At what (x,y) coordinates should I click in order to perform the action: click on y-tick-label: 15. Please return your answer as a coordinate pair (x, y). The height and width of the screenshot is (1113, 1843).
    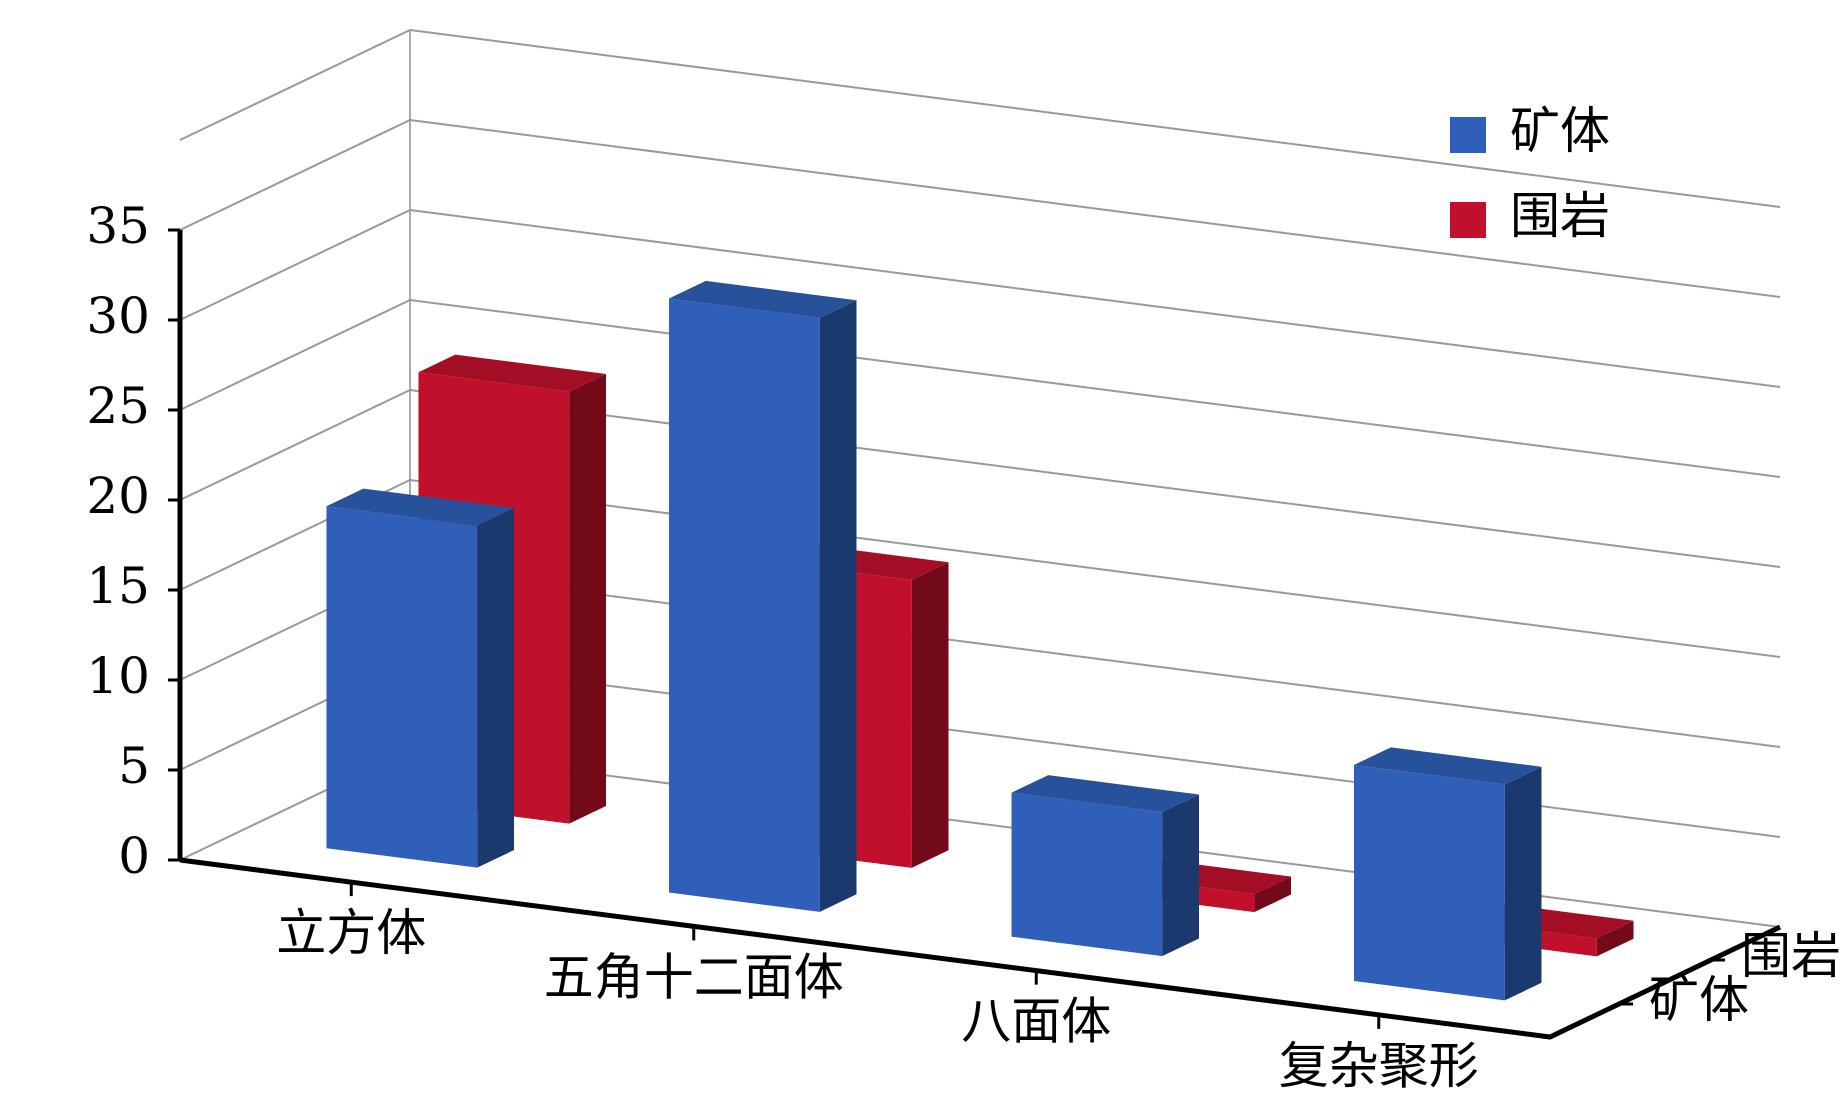
    Looking at the image, I should click on (118, 586).